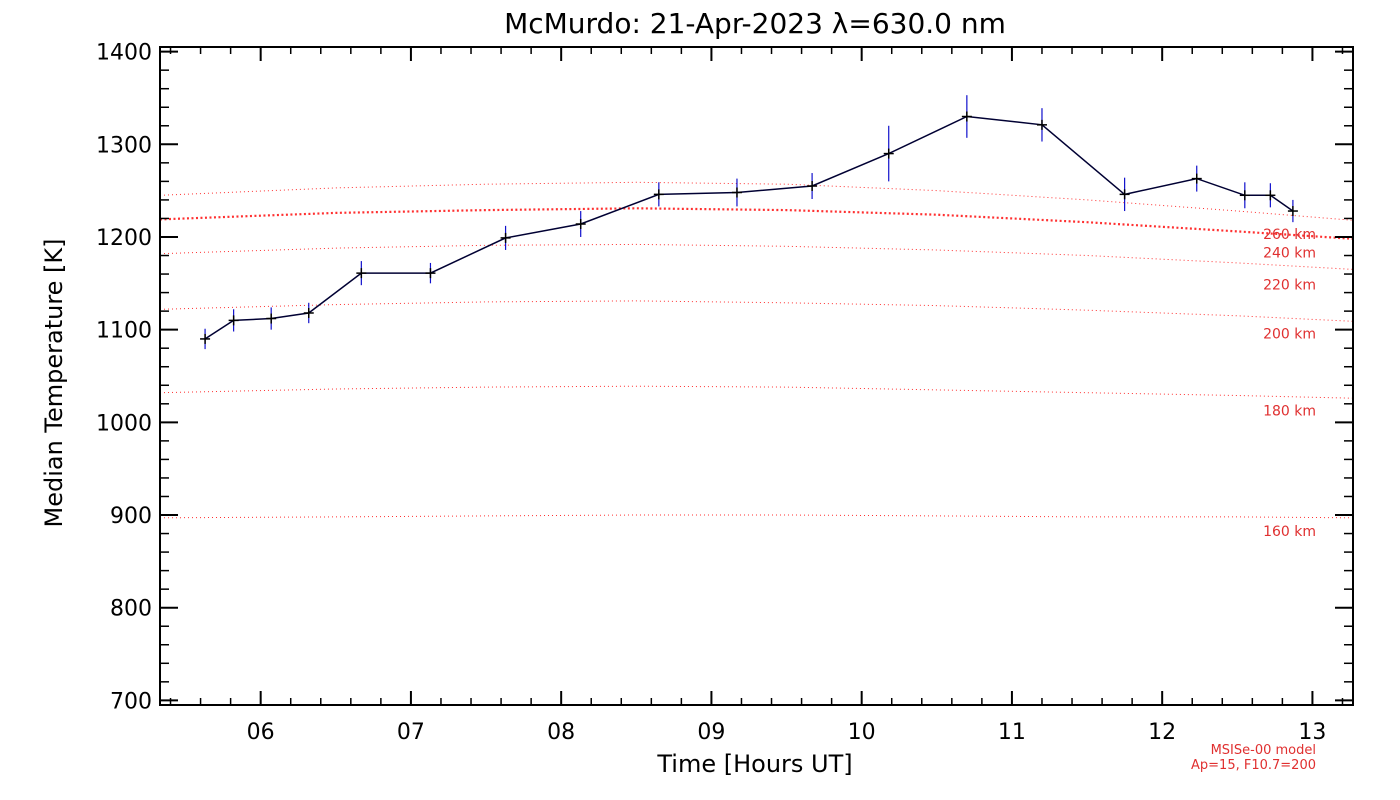 This screenshot has width=1400, height=800. What do you see at coordinates (1289, 334) in the screenshot?
I see `altitude-label: 200 km` at bounding box center [1289, 334].